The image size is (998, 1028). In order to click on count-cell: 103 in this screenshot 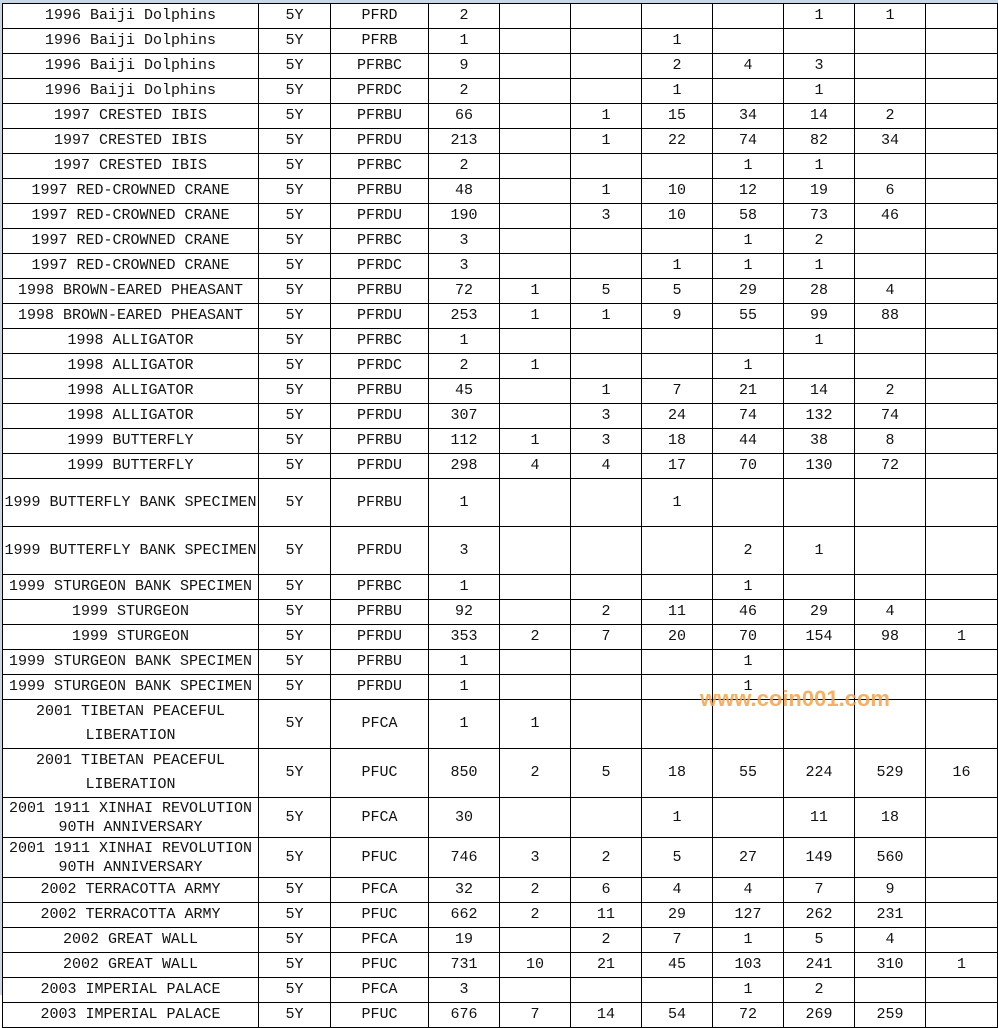, I will do `click(748, 965)`.